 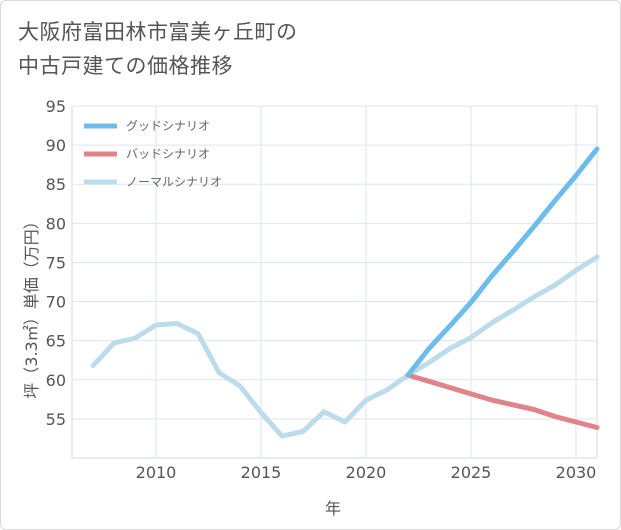 I want to click on y-tick-label: 75, so click(x=56, y=262).